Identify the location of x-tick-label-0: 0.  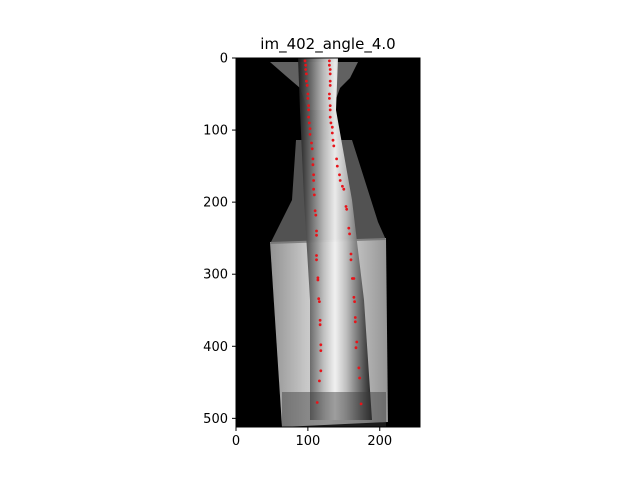
(236, 441).